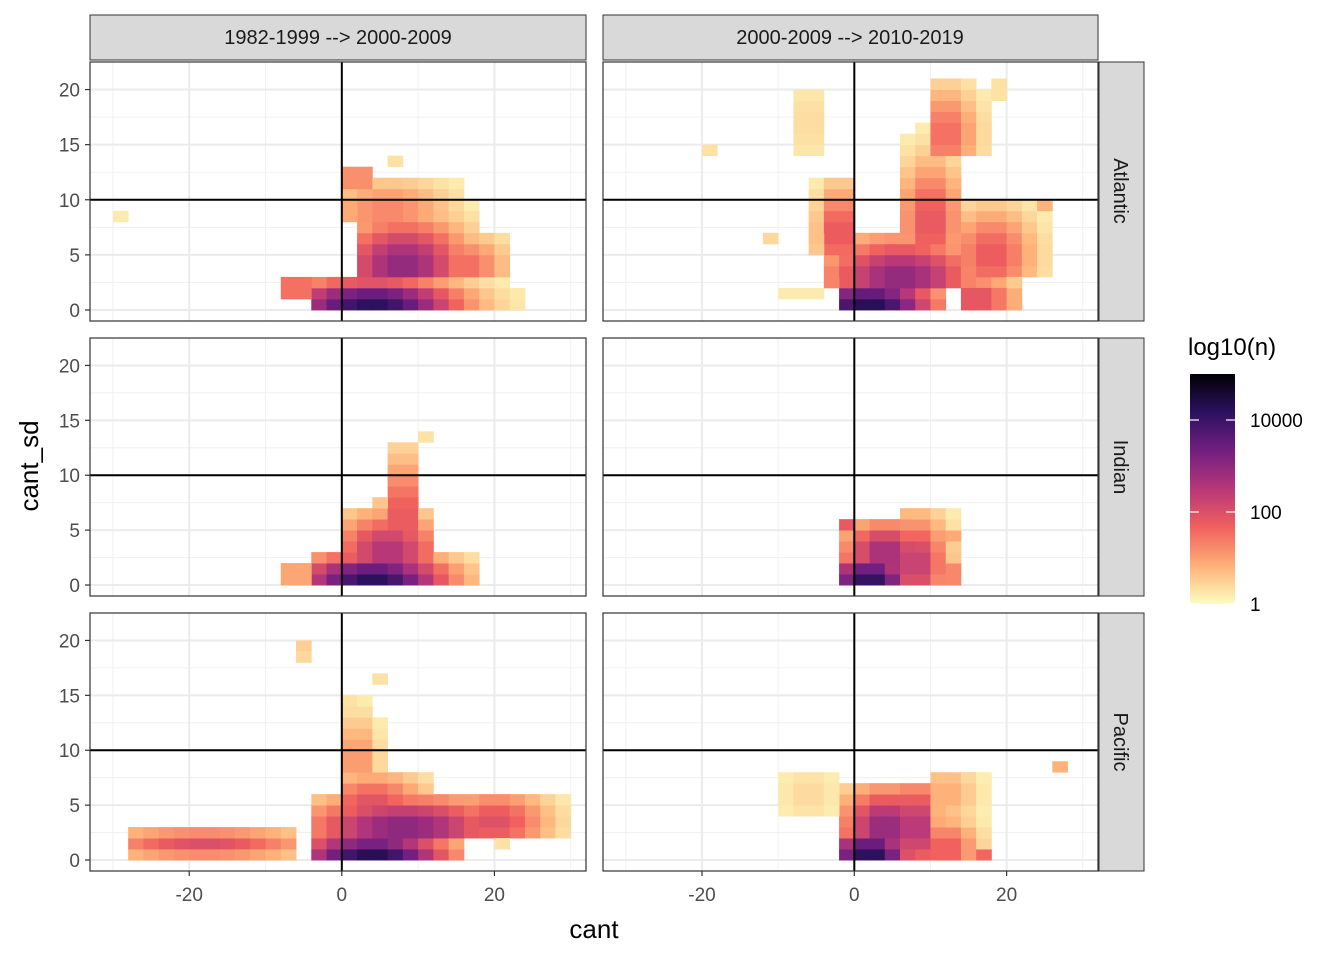  Describe the element at coordinates (74, 311) in the screenshot. I see `y-tick-label: 0` at that location.